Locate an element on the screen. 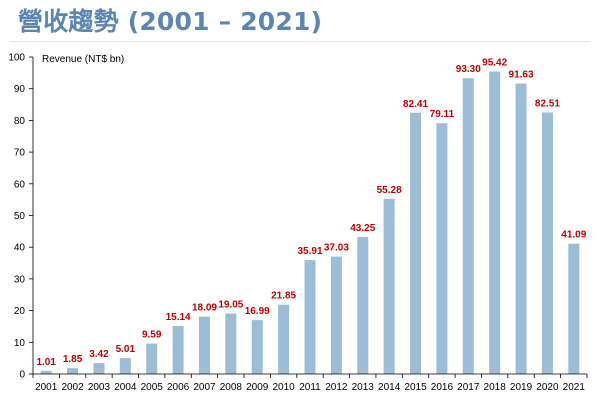 This screenshot has height=400, width=600. data-label-2004: 5.01 is located at coordinates (126, 349).